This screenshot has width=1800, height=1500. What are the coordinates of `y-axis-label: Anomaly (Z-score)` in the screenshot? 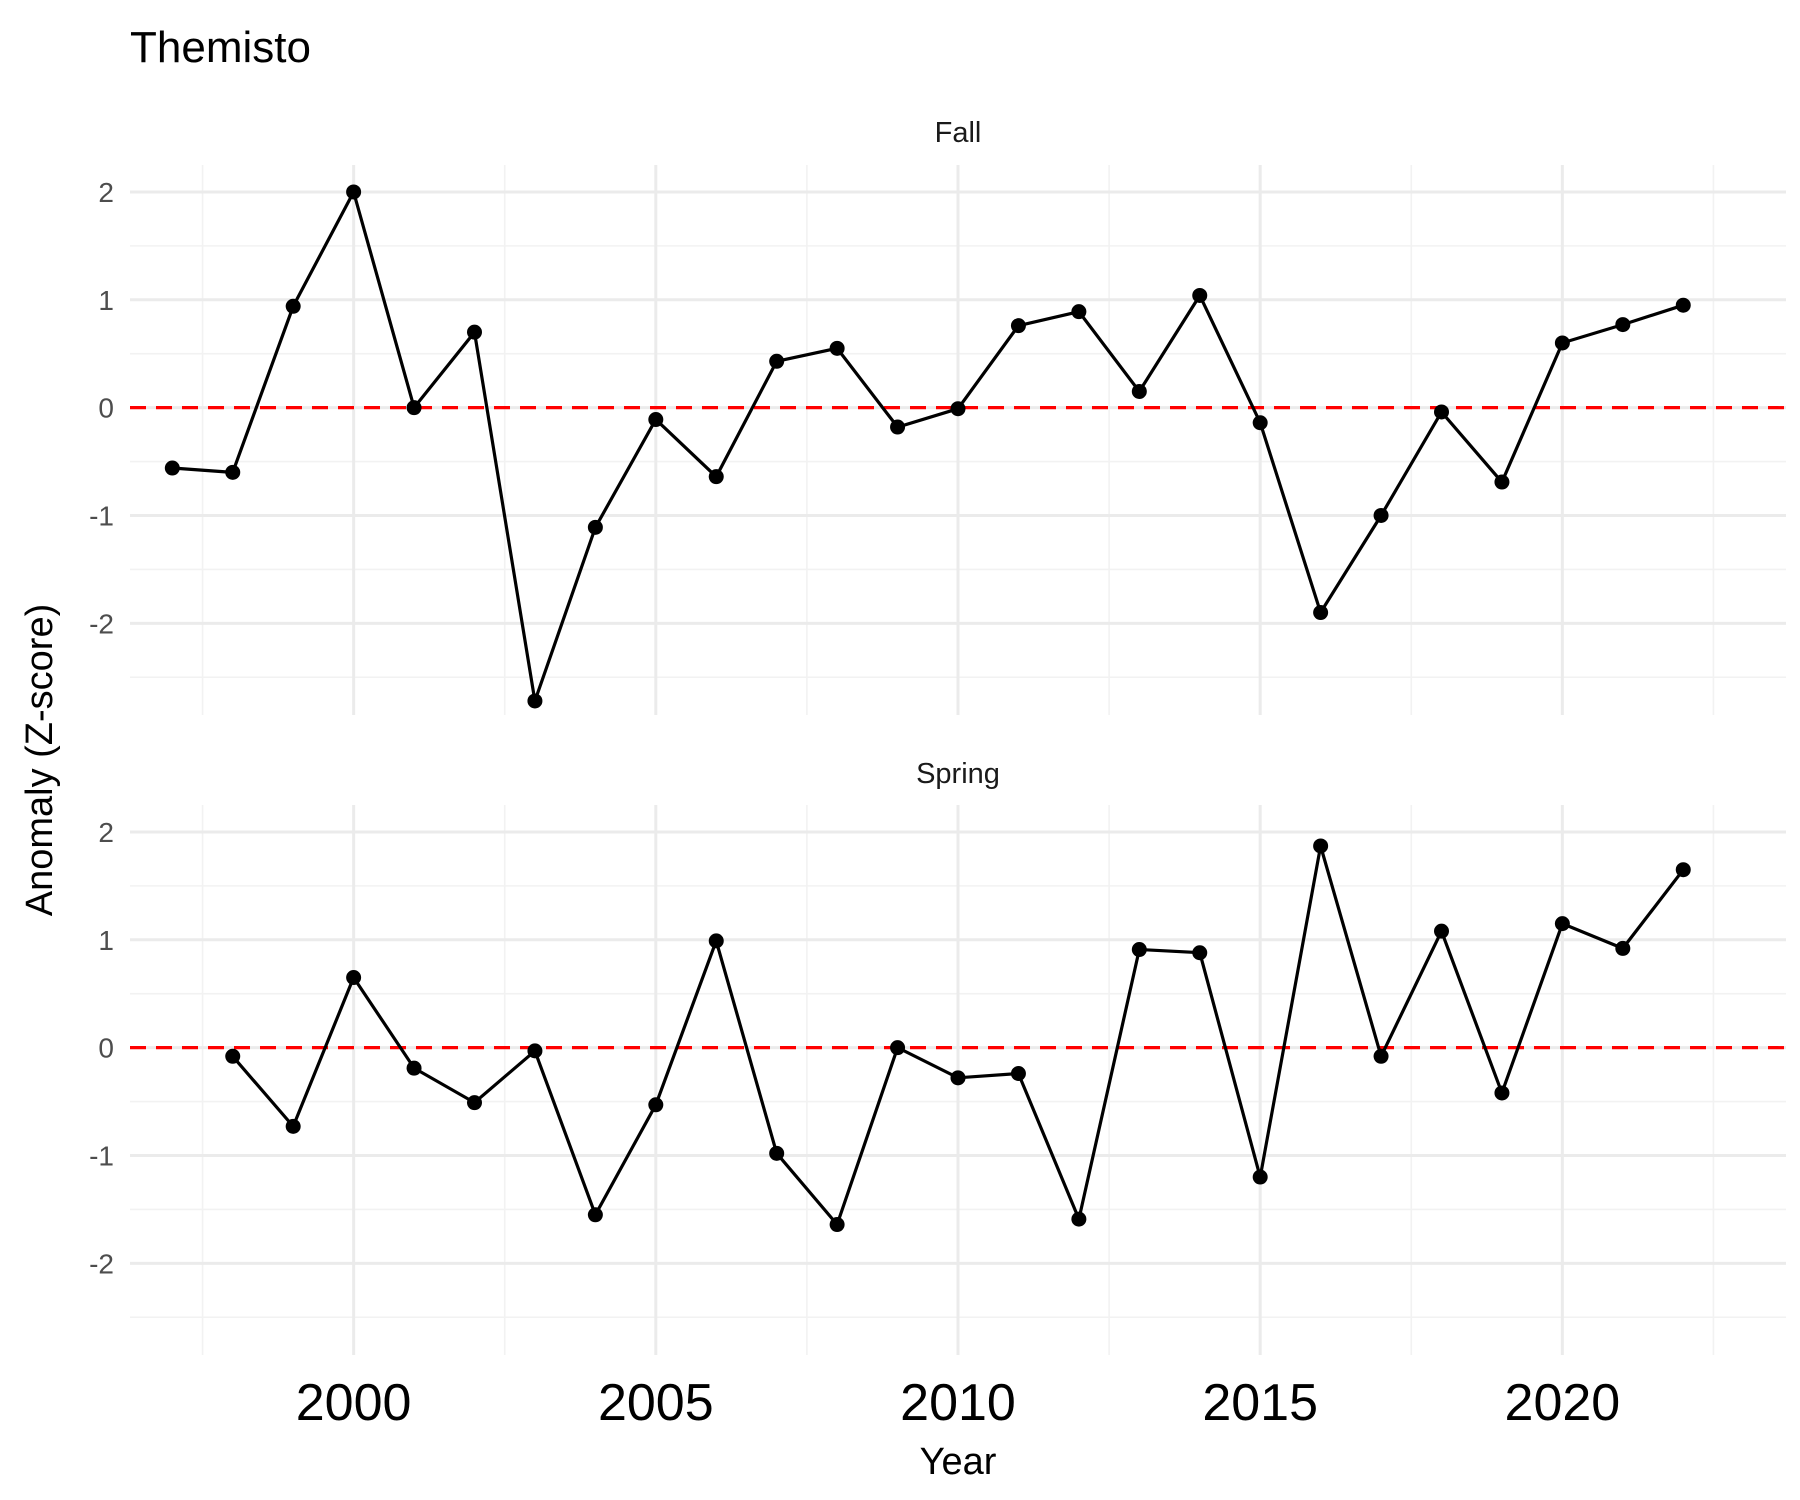 It's located at (40, 760).